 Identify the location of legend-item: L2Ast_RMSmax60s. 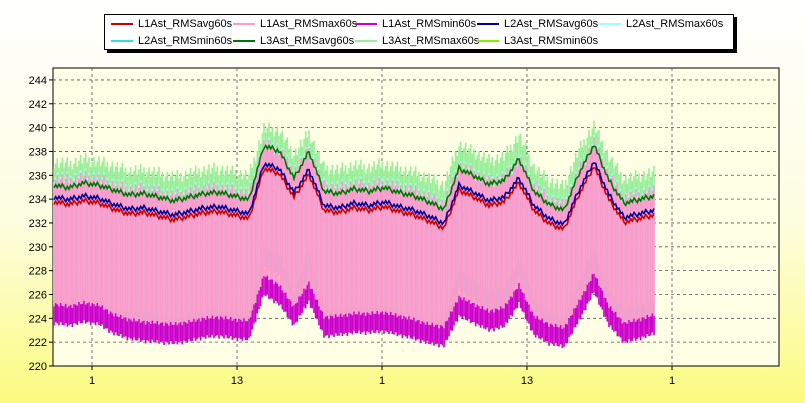
(661, 23).